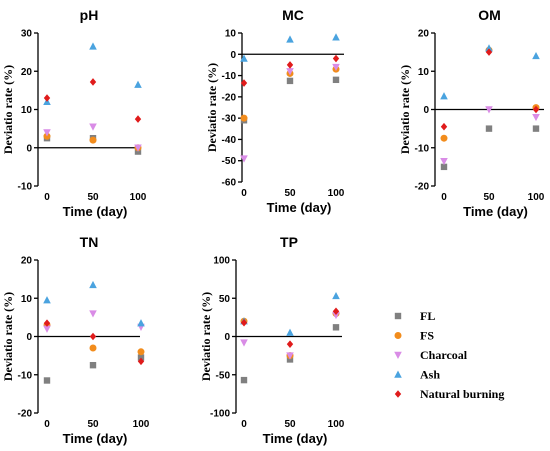  Describe the element at coordinates (27, 34) in the screenshot. I see `y-tick-label: 30` at that location.